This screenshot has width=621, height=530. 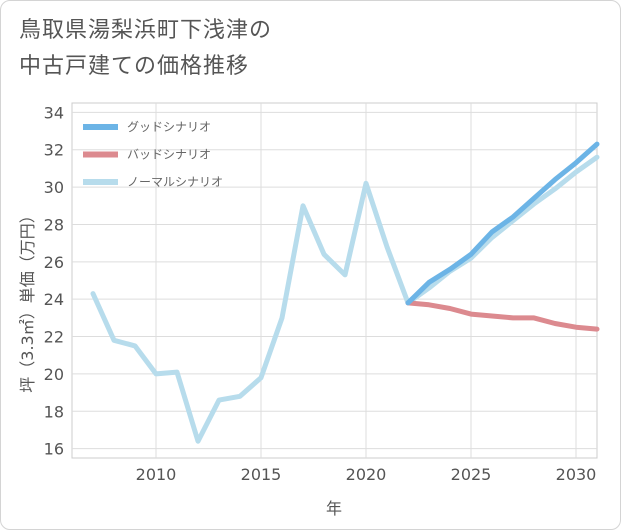 What do you see at coordinates (146, 30) in the screenshot?
I see `chart-title-line-1: 鳥取県湯梨浜町下浅津の` at bounding box center [146, 30].